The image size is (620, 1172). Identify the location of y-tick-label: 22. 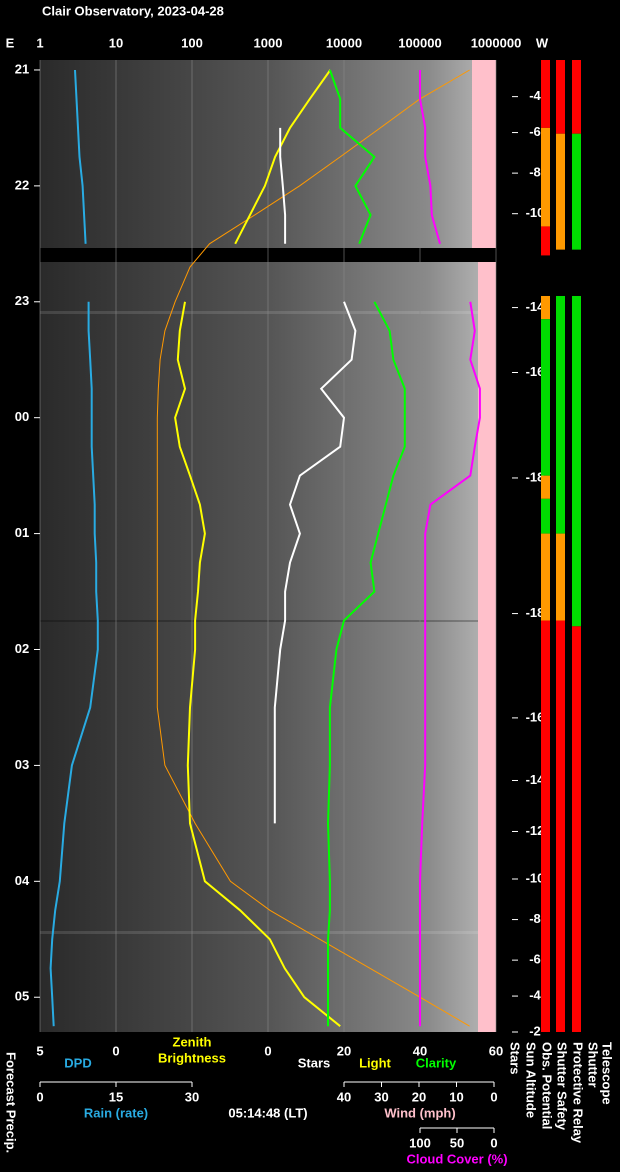
(22, 184).